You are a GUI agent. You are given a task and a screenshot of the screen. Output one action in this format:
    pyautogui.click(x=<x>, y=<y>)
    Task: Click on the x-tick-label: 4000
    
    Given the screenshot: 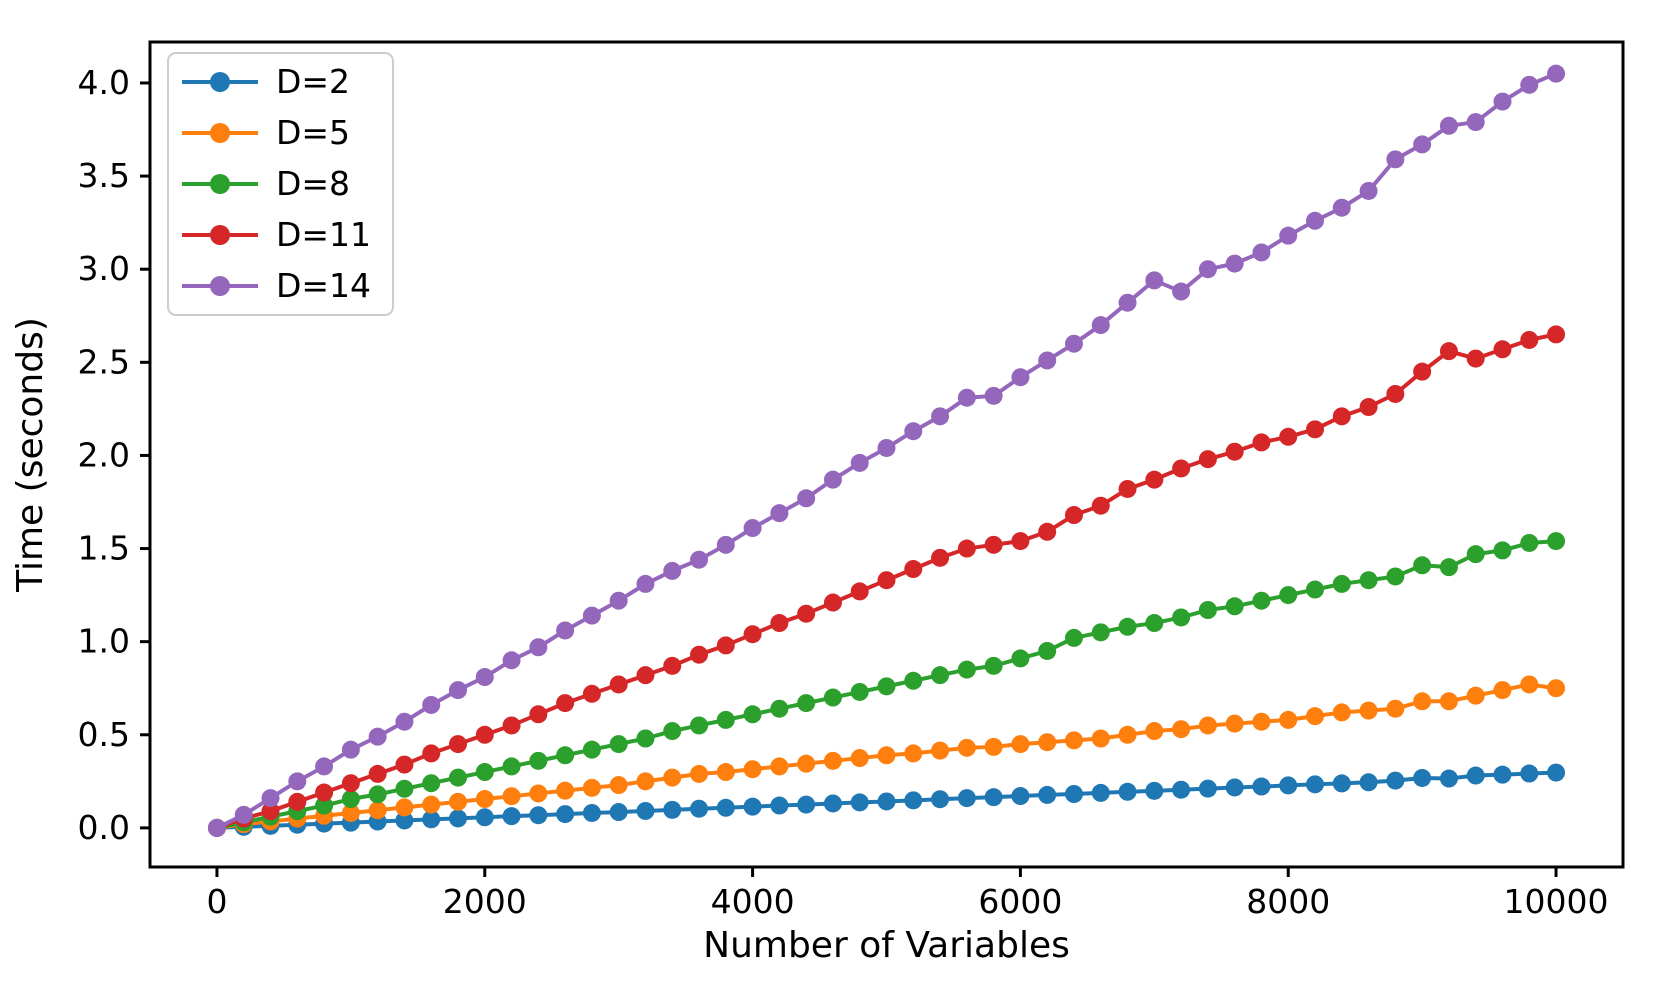 What is the action you would take?
    pyautogui.click(x=753, y=901)
    